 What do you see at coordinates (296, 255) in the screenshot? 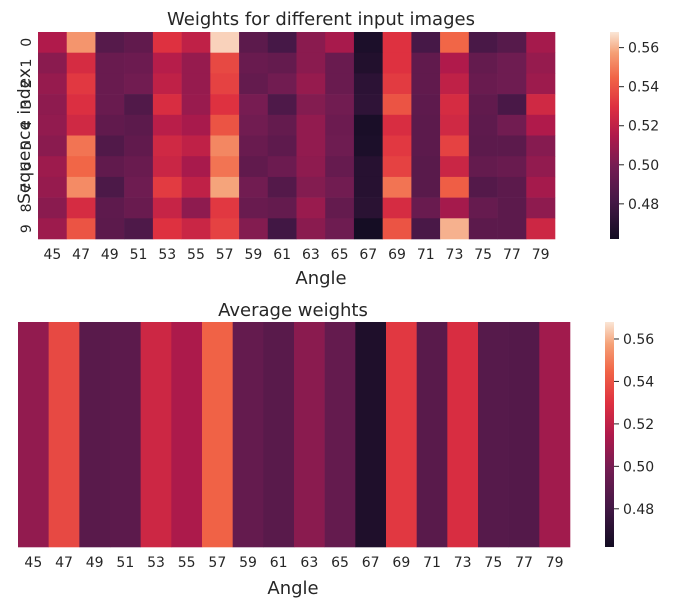
I see `top-heatmap-x-ticks: 45 47 49 51 53 55 57 59 61 63 65 67 69 71 73 75 77 79` at bounding box center [296, 255].